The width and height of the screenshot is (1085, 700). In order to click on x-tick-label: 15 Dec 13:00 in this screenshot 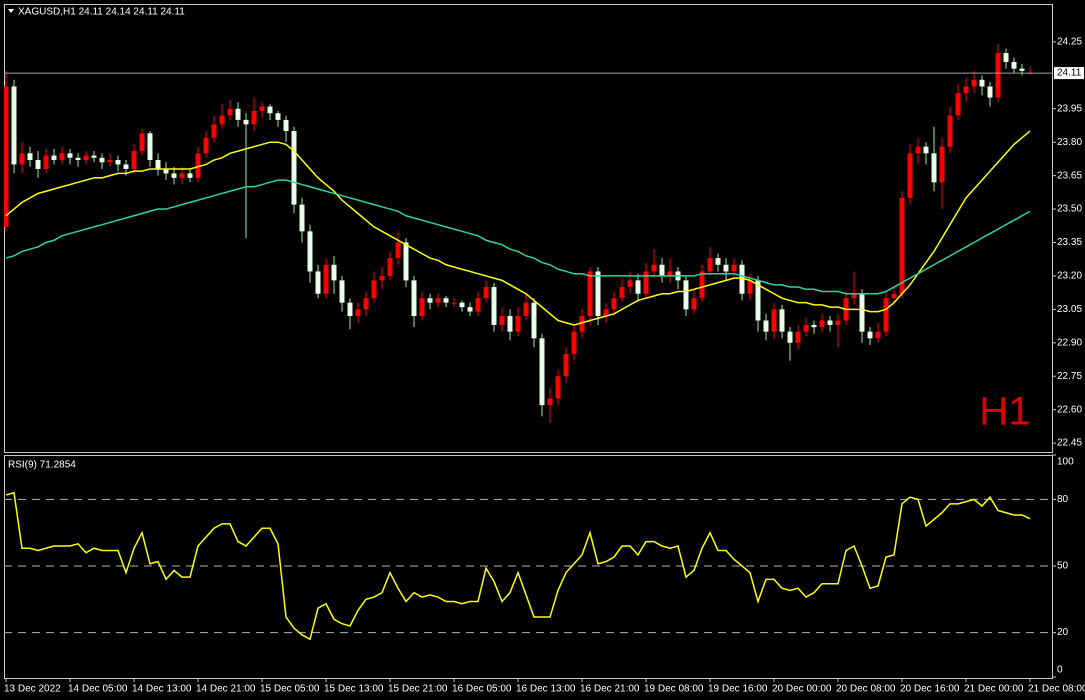, I will do `click(354, 689)`.